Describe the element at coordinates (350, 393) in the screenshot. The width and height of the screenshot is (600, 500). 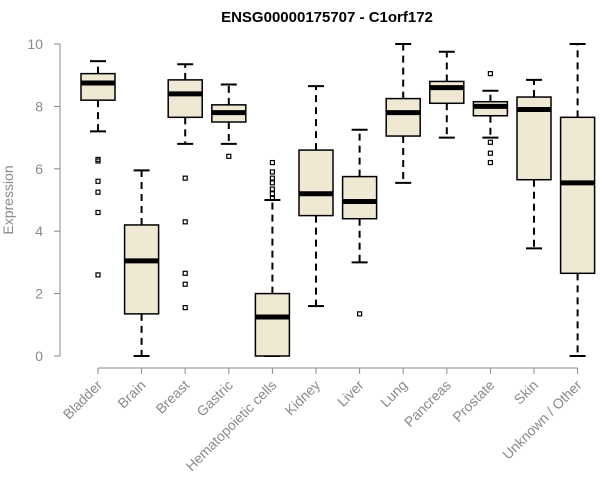
I see `x-tick-label: Liver` at that location.